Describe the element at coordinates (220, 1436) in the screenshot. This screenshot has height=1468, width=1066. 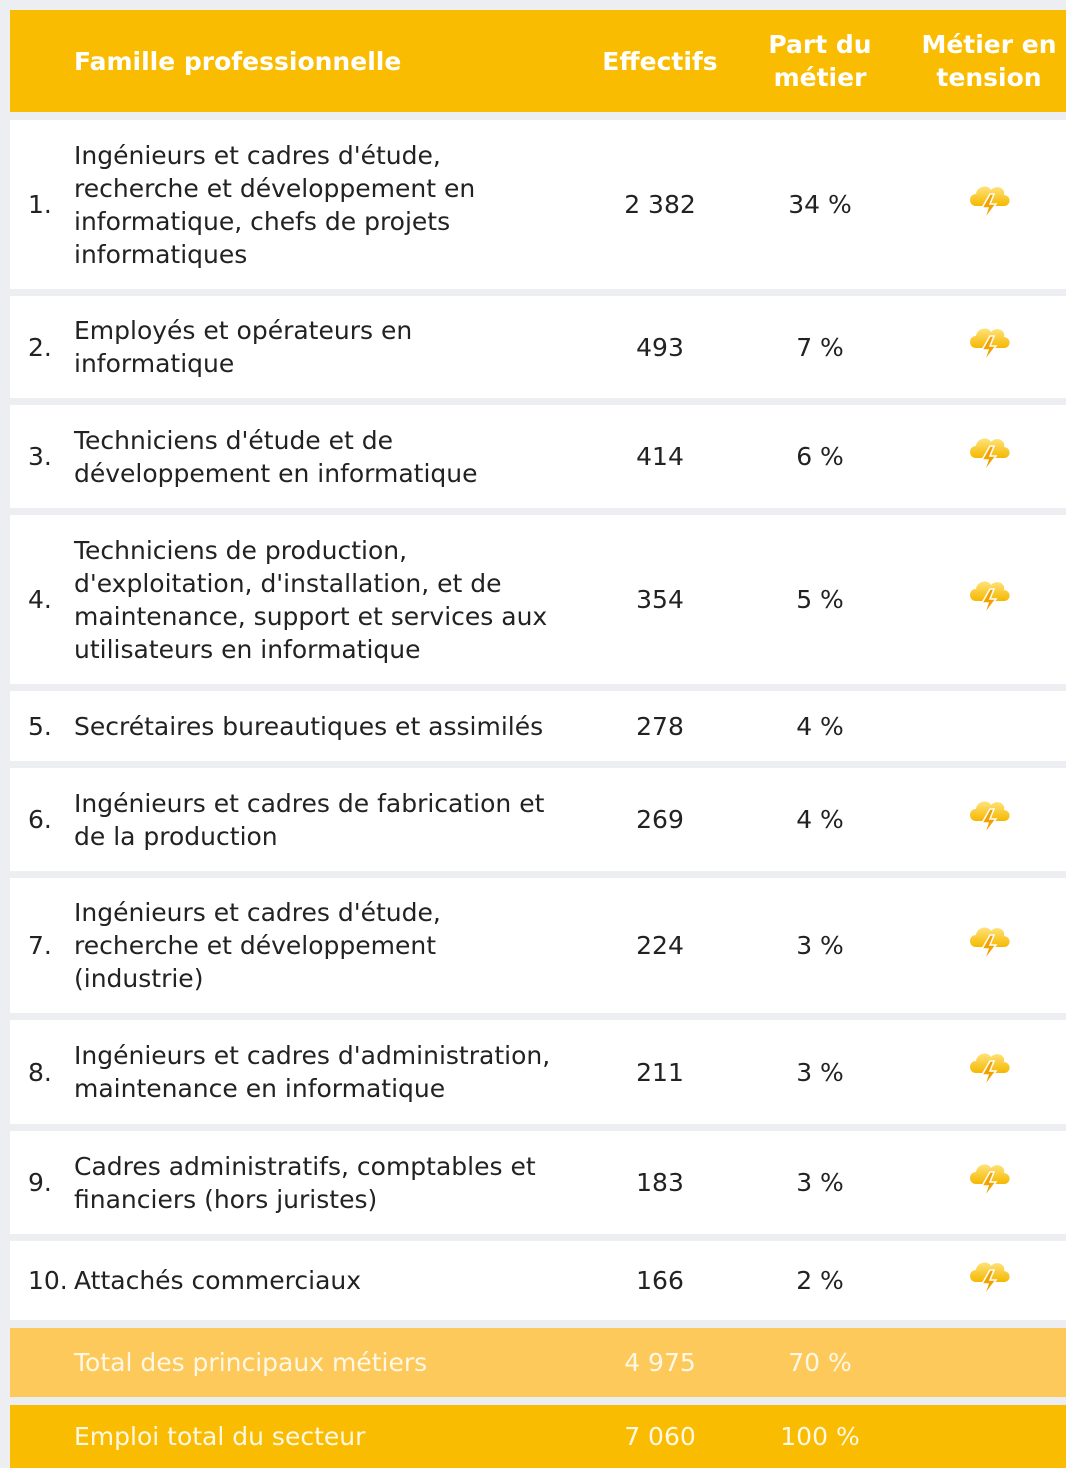
I see `total-label: Emploi total du secteur` at that location.